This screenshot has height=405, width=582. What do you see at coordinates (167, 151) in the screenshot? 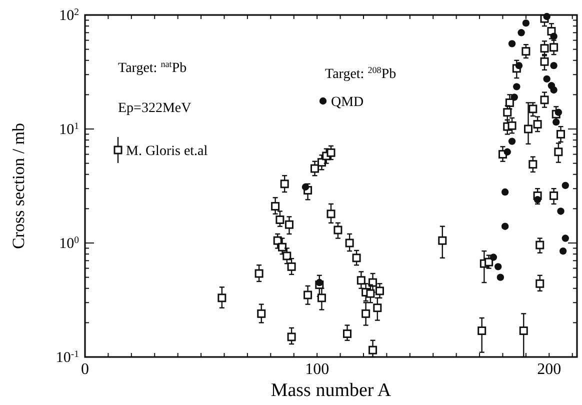
I see `legend-label: M. Gloris et.al` at bounding box center [167, 151].